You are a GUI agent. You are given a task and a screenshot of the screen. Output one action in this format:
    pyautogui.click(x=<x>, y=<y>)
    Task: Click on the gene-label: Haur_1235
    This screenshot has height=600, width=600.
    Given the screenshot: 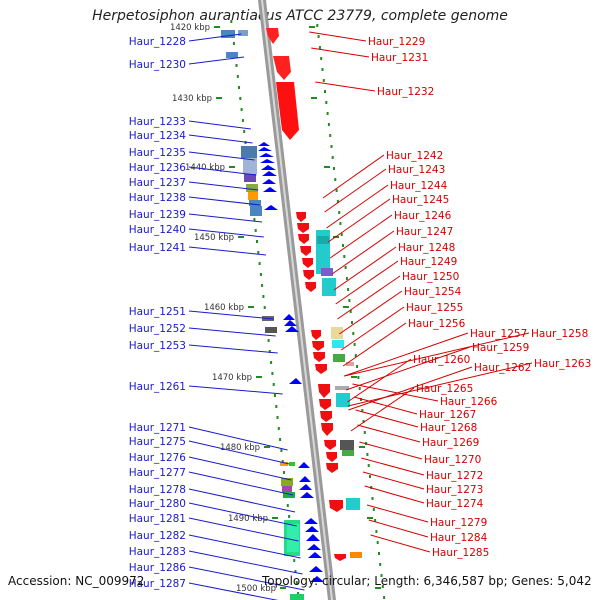 What is the action you would take?
    pyautogui.click(x=157, y=153)
    